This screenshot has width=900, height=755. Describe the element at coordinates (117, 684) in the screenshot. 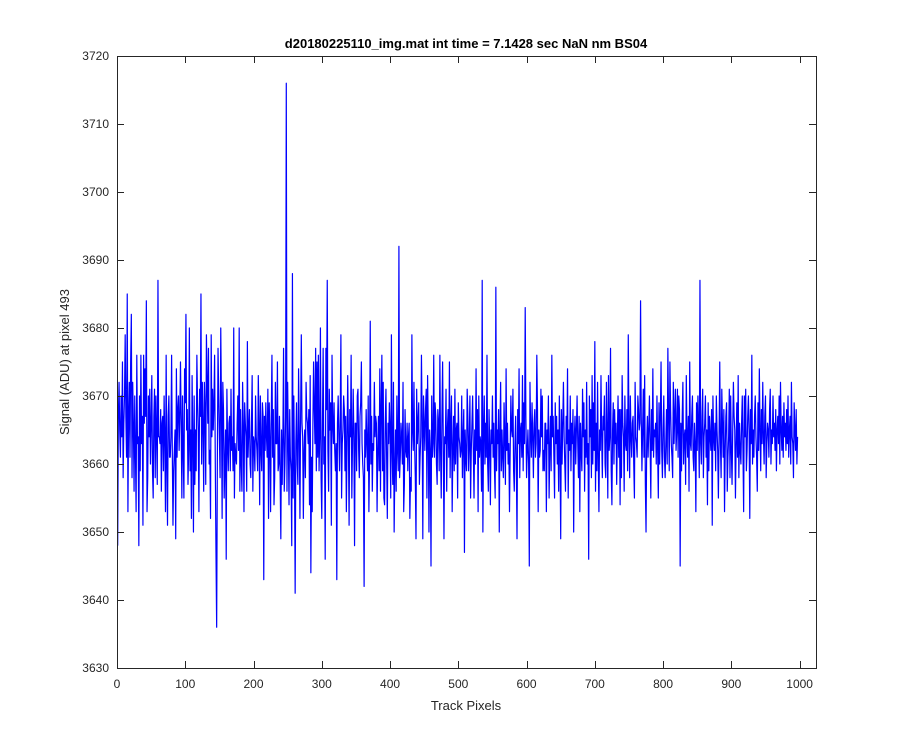

I see `x-tick-label: 0` at that location.